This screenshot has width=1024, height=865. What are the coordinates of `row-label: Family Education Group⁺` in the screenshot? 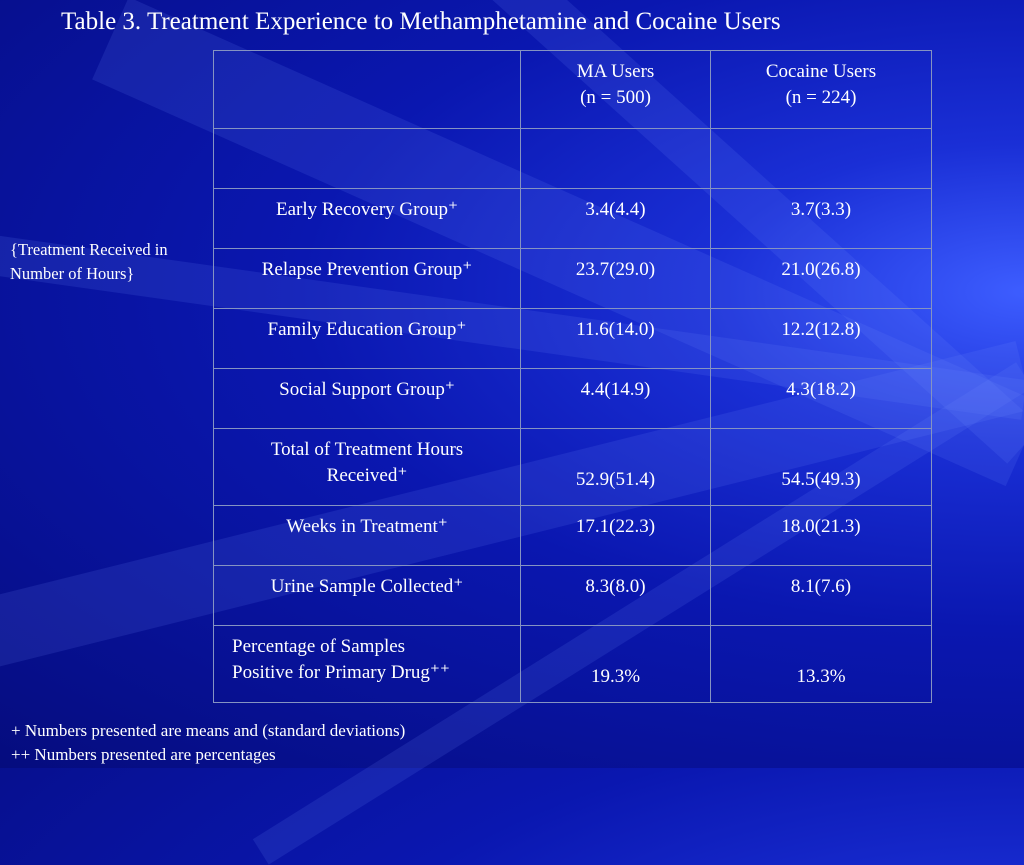 It's located at (367, 338).